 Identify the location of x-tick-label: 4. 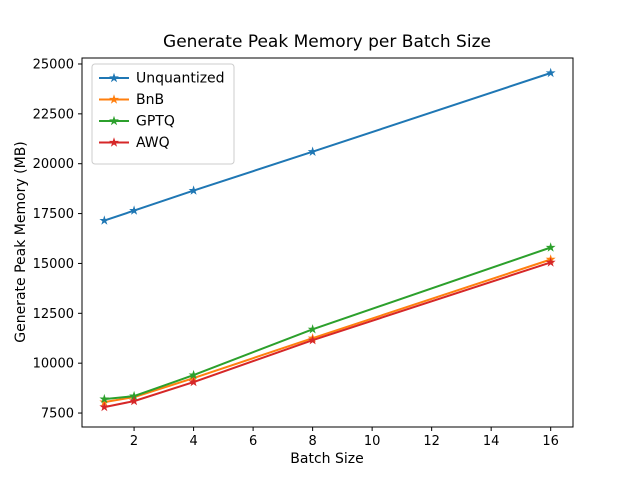
(193, 441).